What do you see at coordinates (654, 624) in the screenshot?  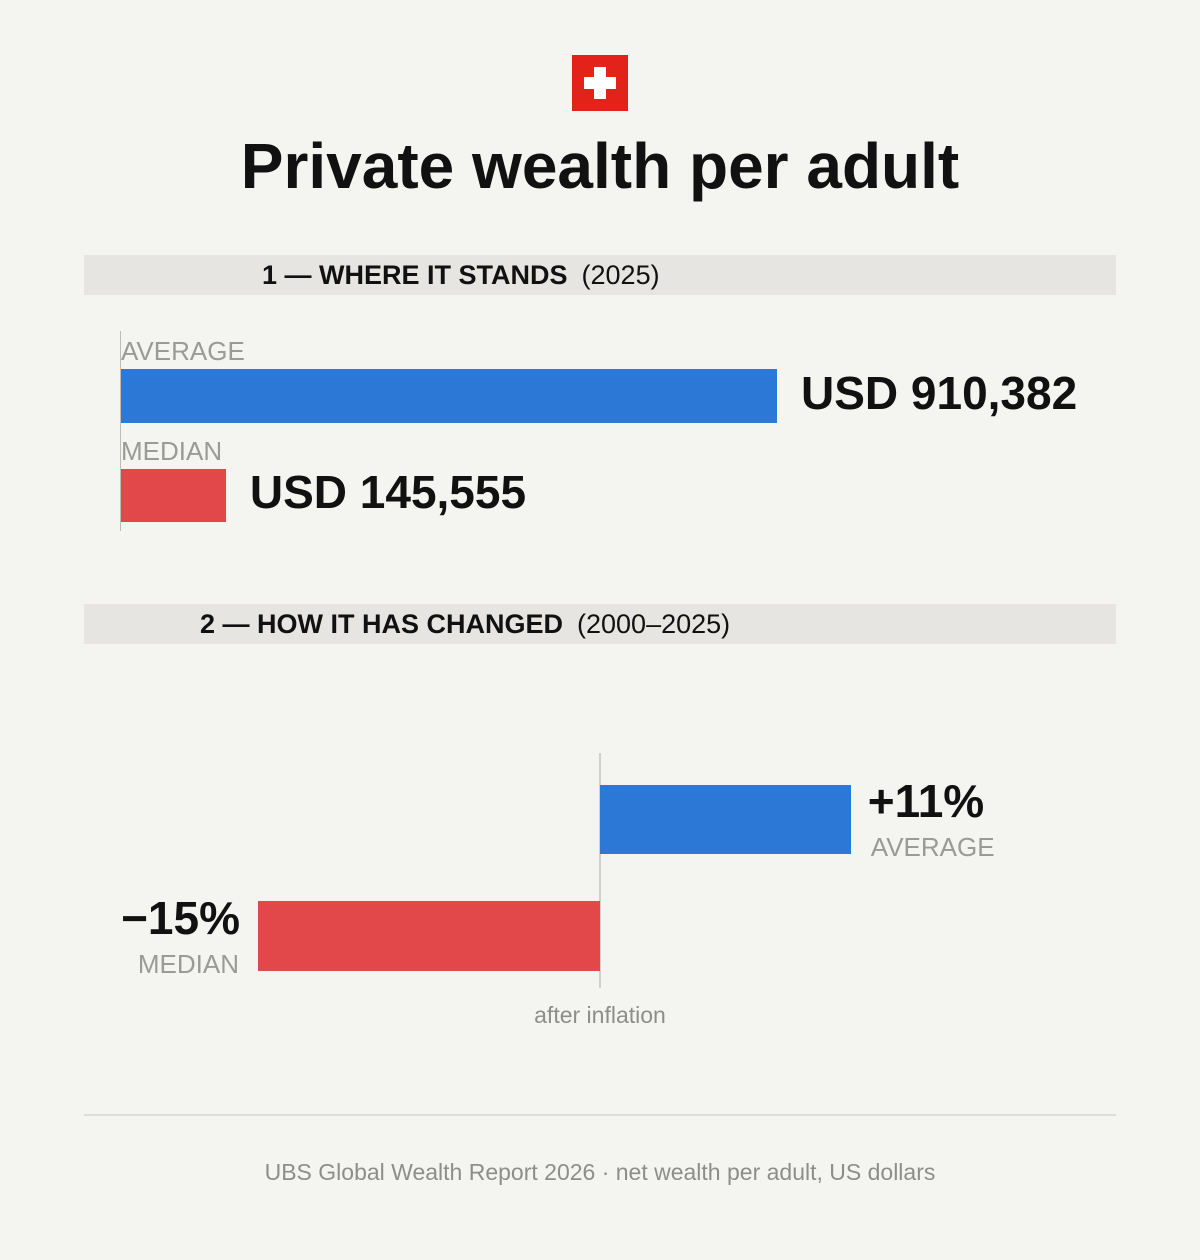 I see `section-2-period: (2000–2025)` at bounding box center [654, 624].